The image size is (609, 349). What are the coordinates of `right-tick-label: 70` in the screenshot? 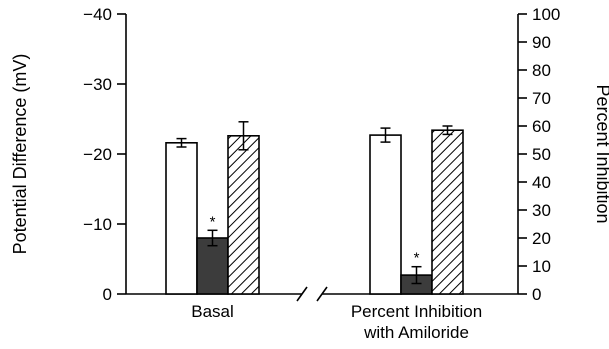 It's located at (541, 98).